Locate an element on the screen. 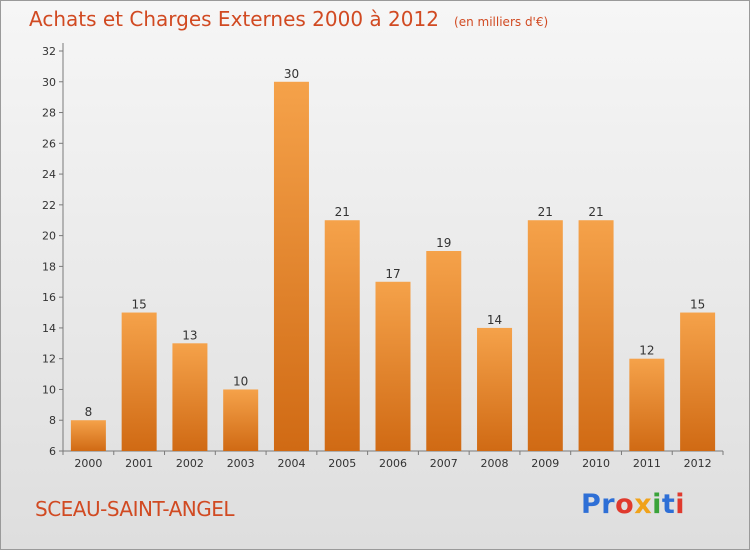 This screenshot has width=750, height=550. logo-letter: o is located at coordinates (625, 504).